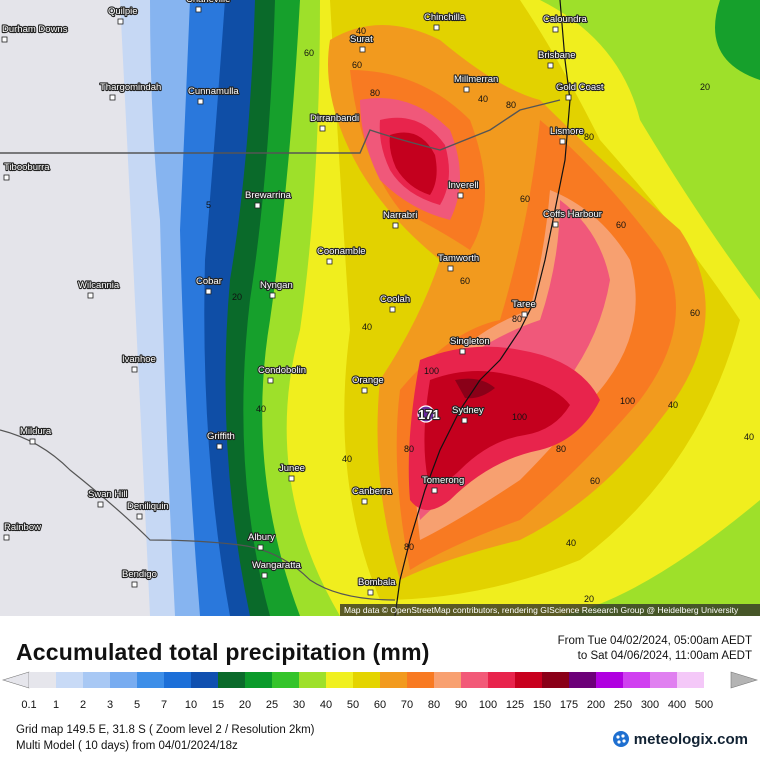 The height and width of the screenshot is (760, 760). What do you see at coordinates (223, 652) in the screenshot?
I see `legend-title: Accumulated total precipitation (mm)` at bounding box center [223, 652].